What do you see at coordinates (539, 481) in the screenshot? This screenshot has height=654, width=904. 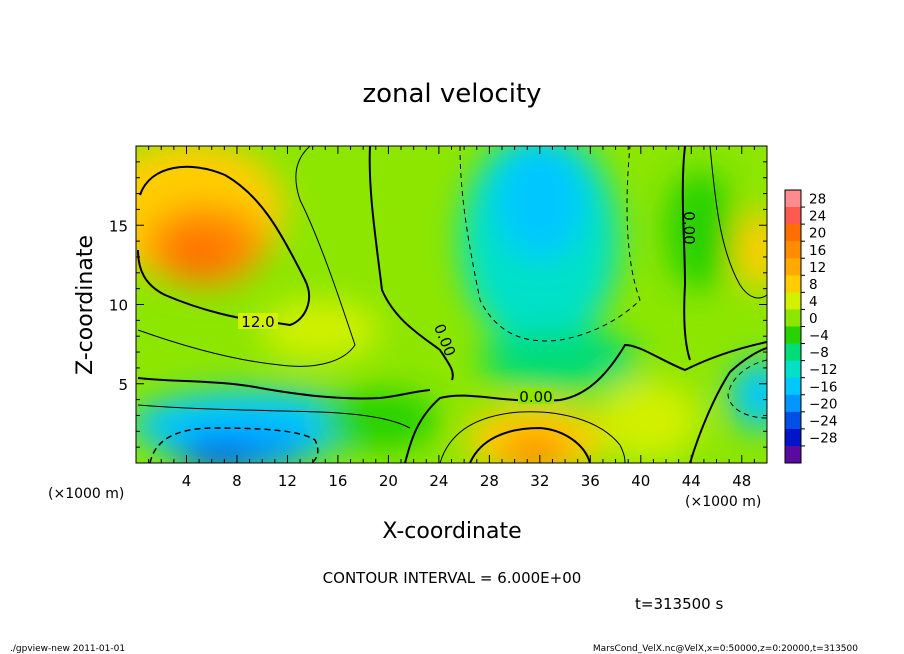 I see `x-tick-label: 32` at bounding box center [539, 481].